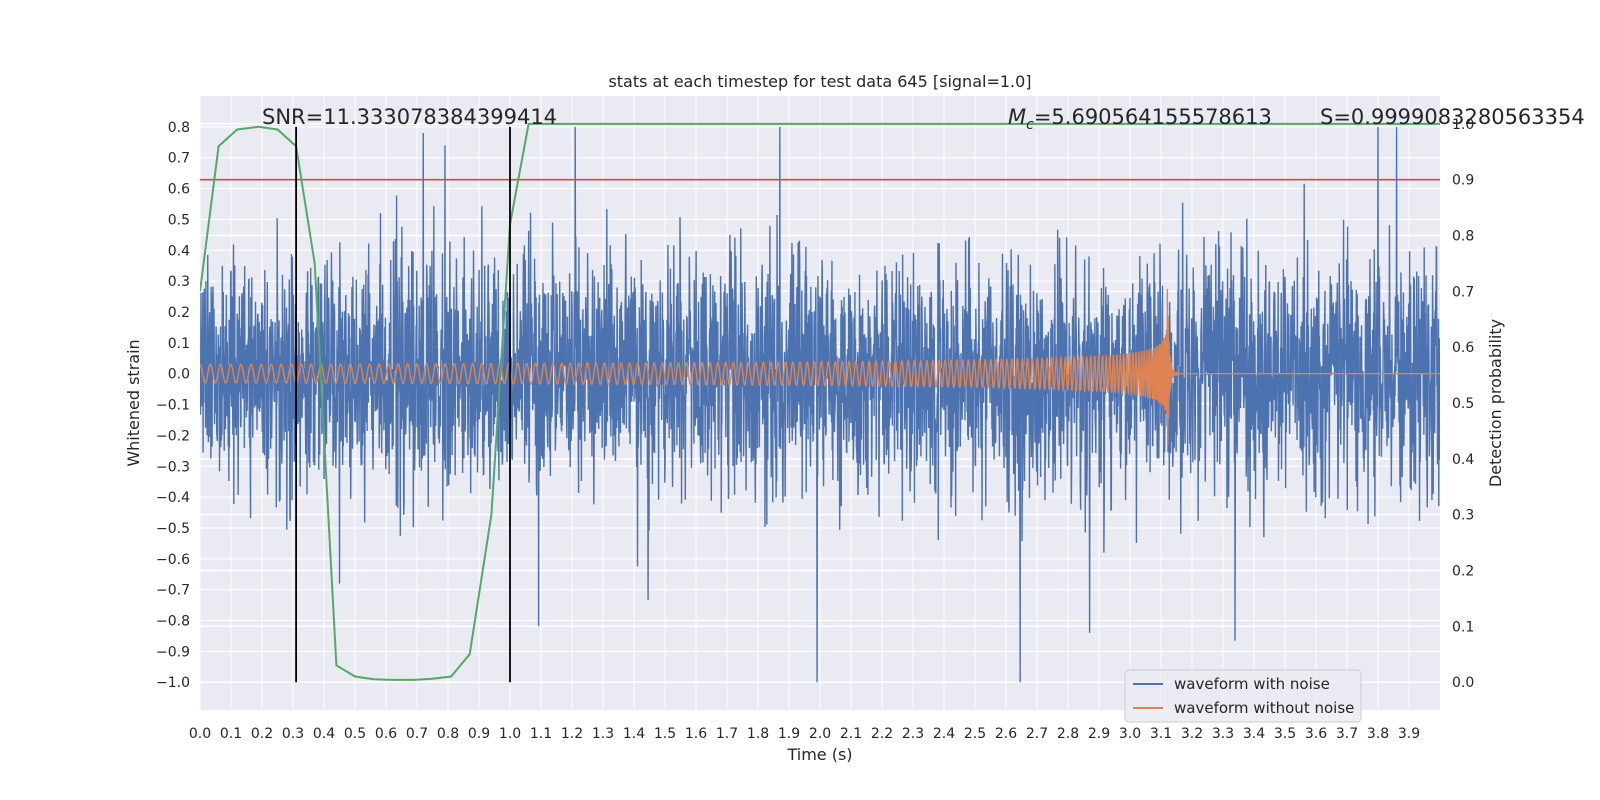 Image resolution: width=1600 pixels, height=800 pixels. Describe the element at coordinates (386, 734) in the screenshot. I see `x-tick-label: 0.6` at that location.